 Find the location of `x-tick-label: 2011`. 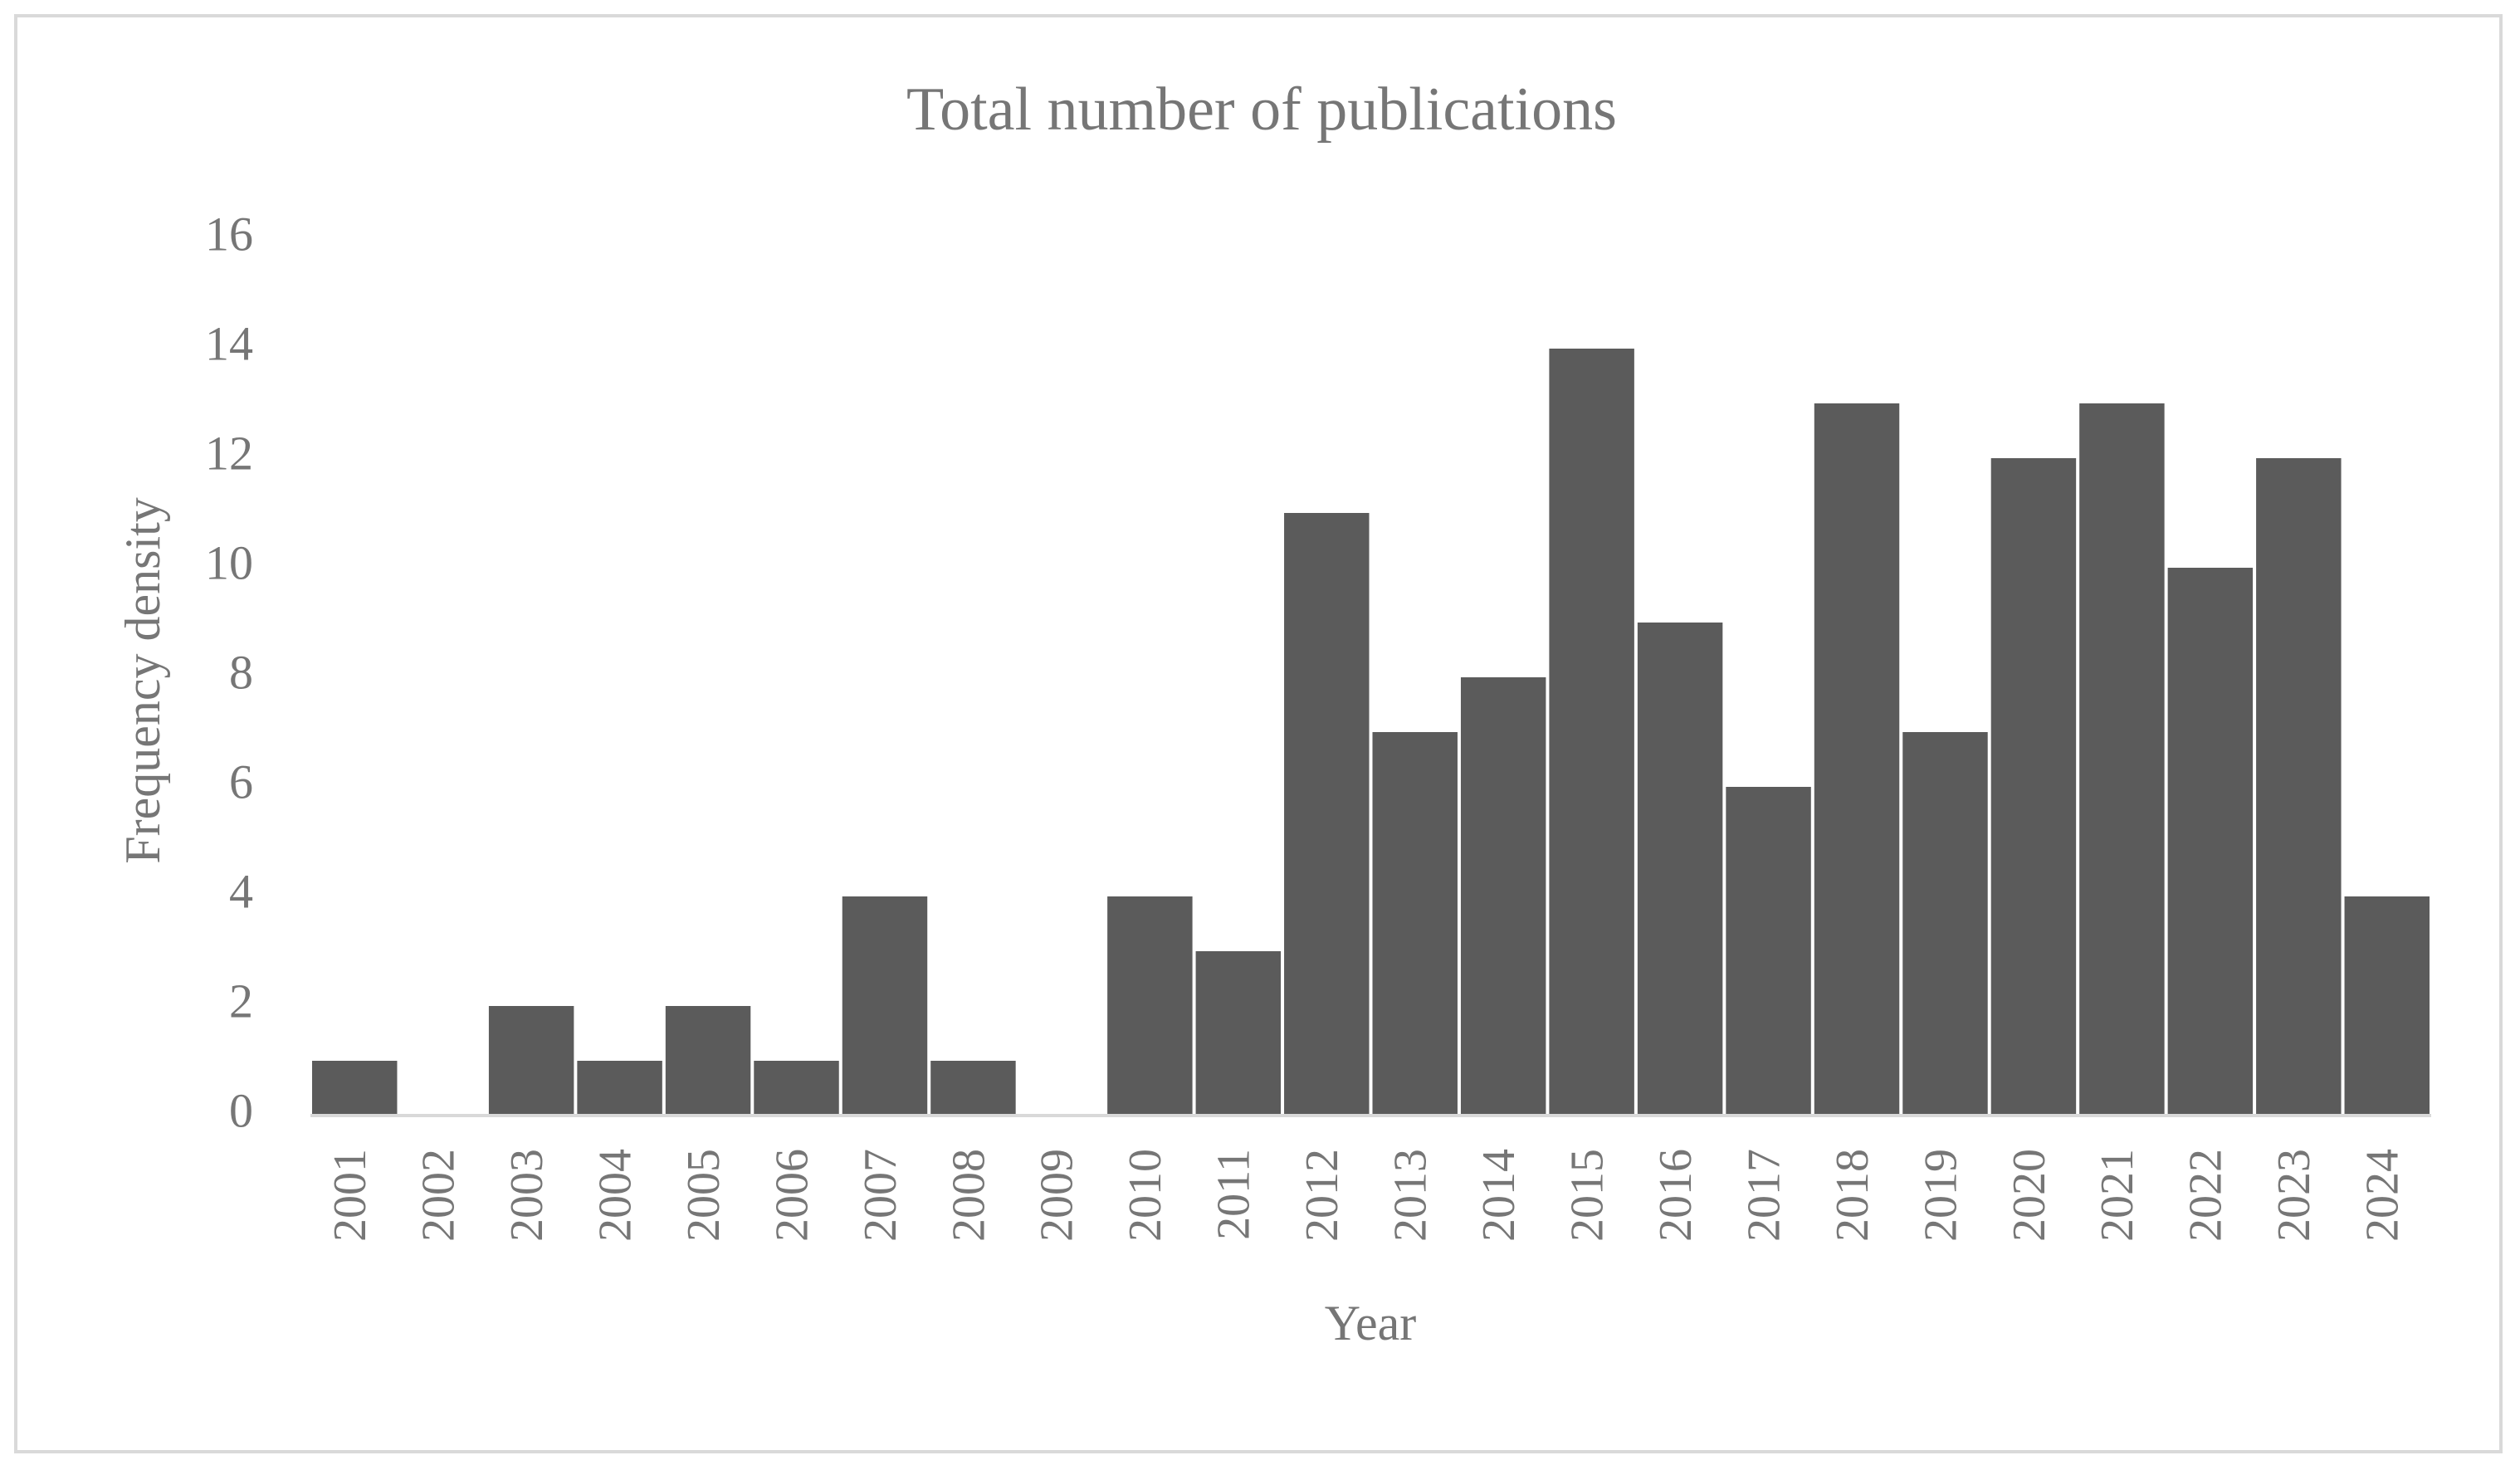

x-tick-label: 2011 is located at coordinates (1234, 1194).